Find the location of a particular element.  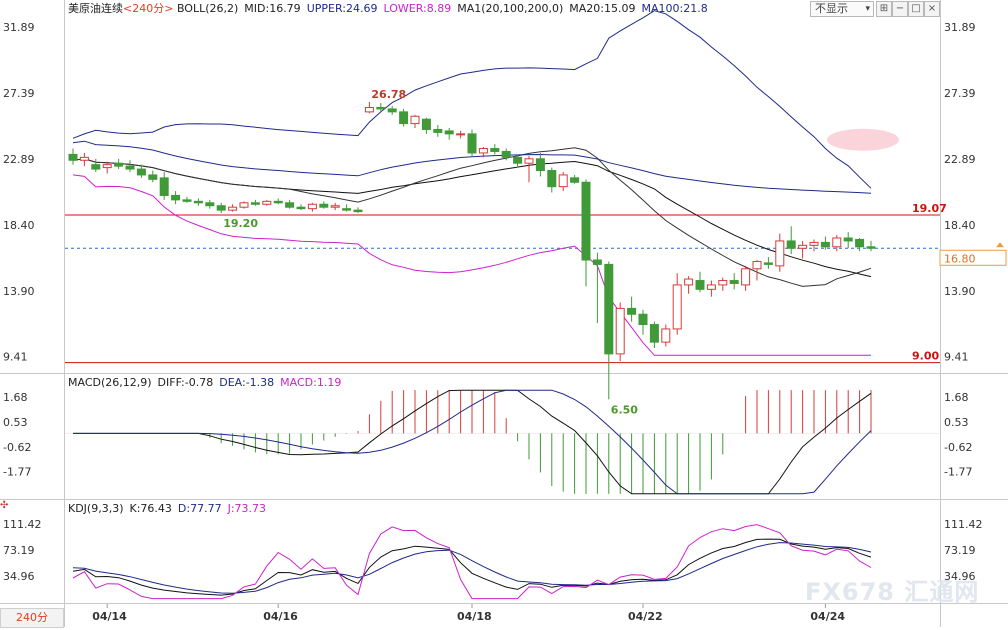

crosshair-icon: ✣ is located at coordinates (4, 505).